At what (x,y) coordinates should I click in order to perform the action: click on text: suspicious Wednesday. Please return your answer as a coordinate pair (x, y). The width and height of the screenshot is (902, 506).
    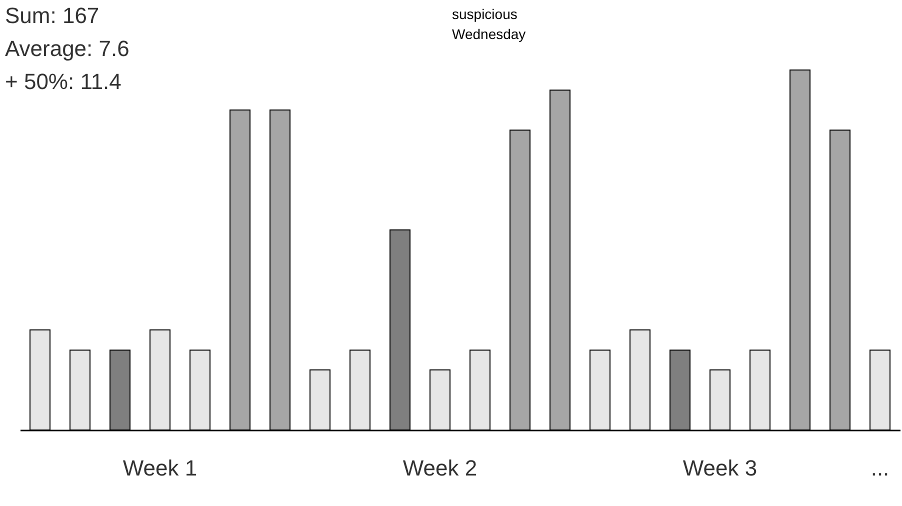
    Looking at the image, I should click on (489, 24).